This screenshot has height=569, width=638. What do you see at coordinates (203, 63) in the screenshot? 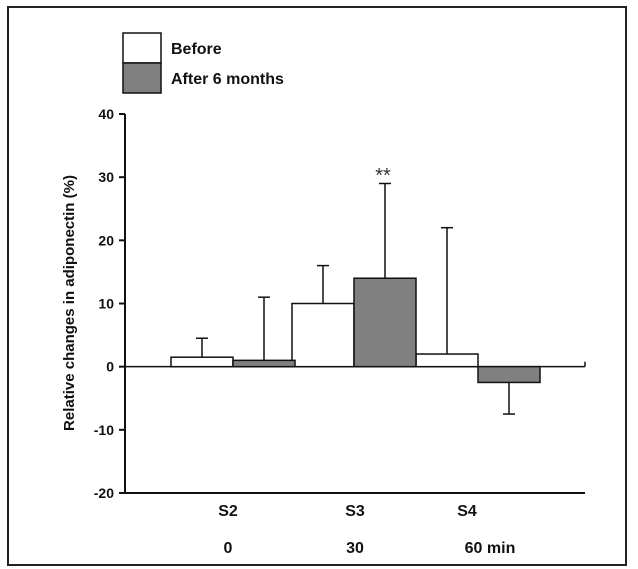
I see `legend: Before After 6 months` at bounding box center [203, 63].